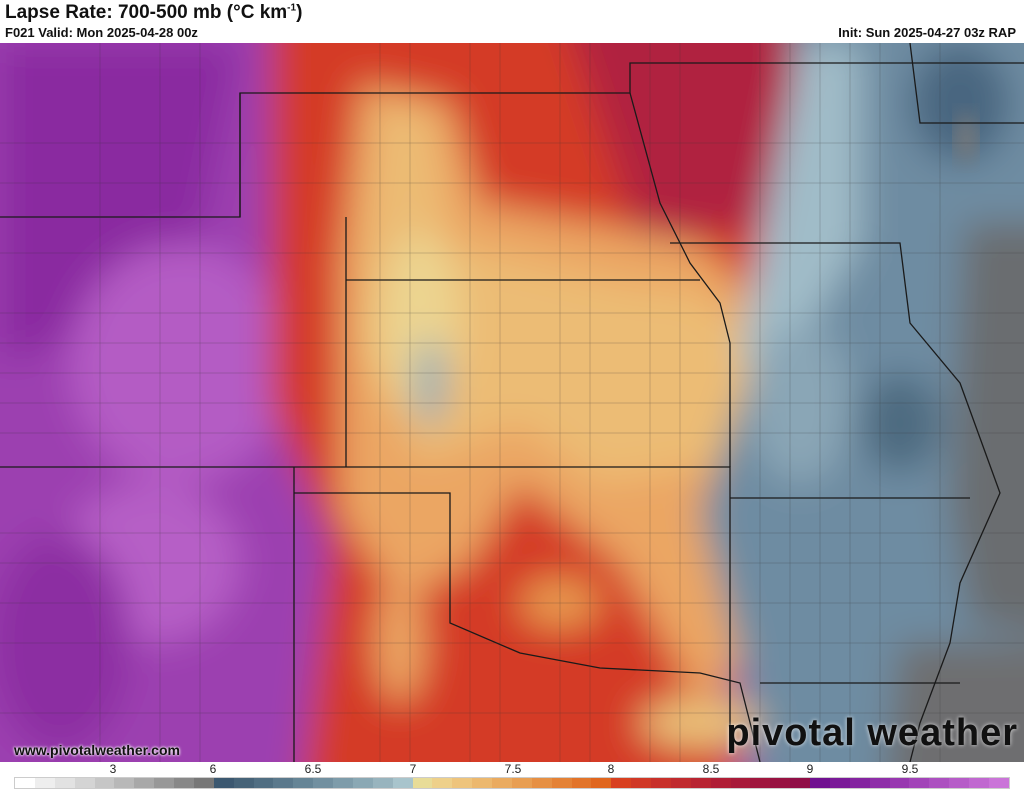  I want to click on title-superscript: -1, so click(292, 8).